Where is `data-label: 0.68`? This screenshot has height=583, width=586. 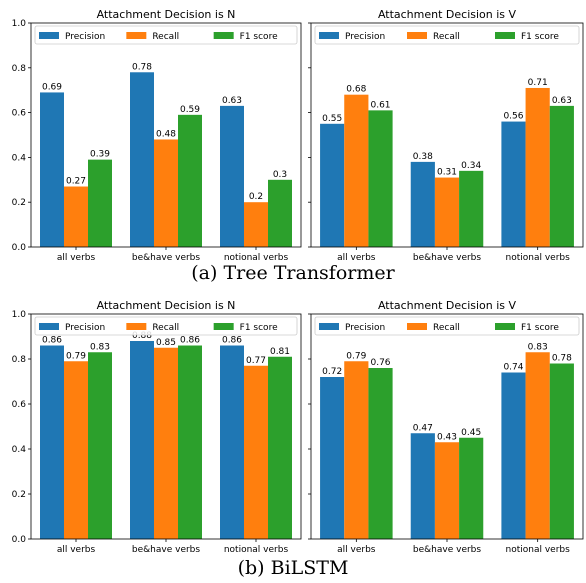
data-label: 0.68 is located at coordinates (356, 90).